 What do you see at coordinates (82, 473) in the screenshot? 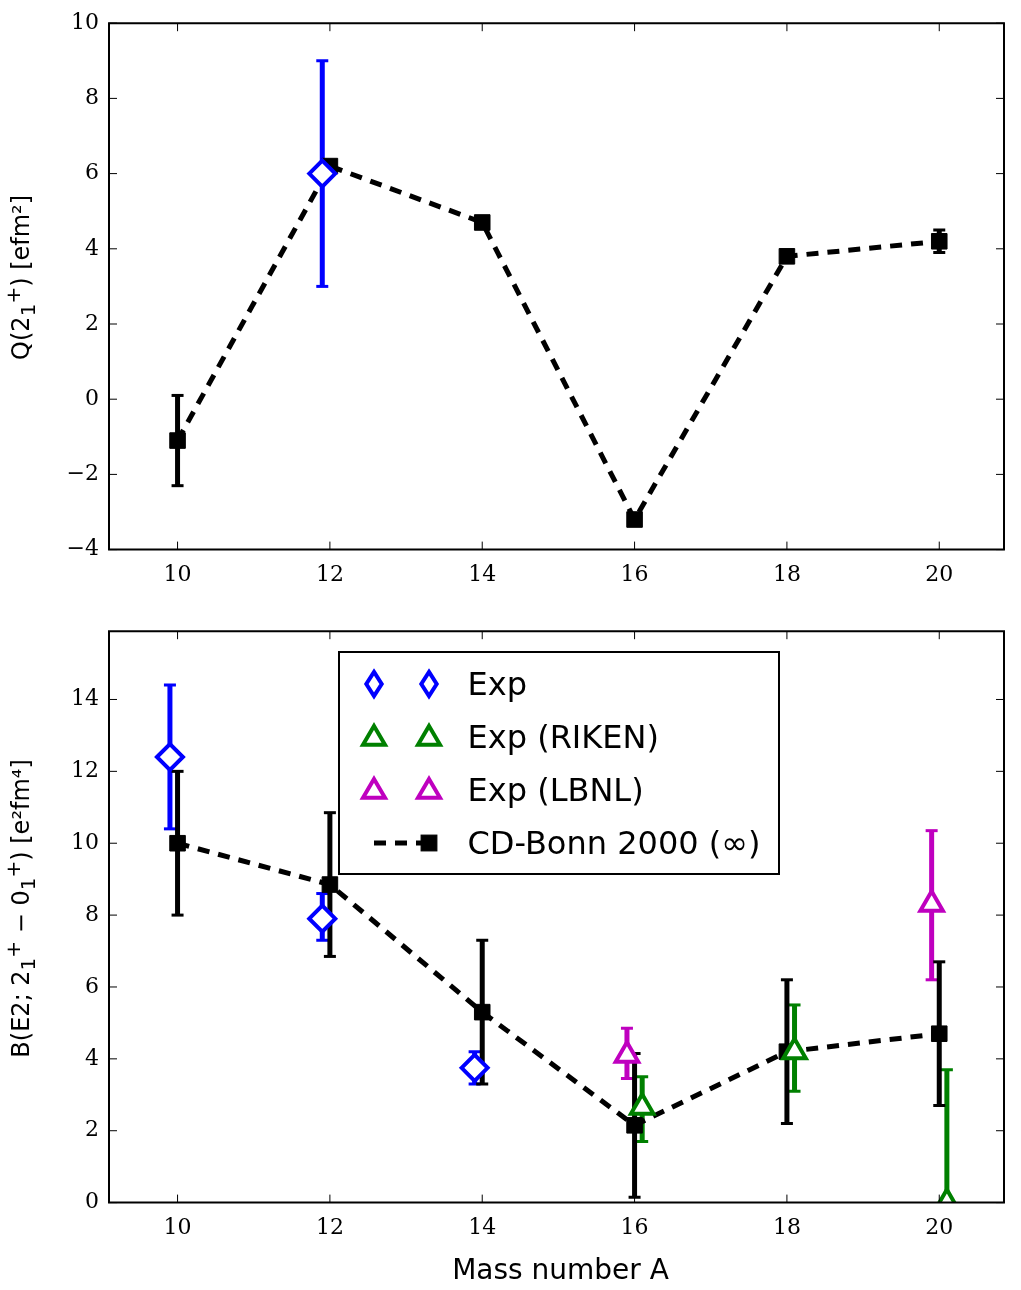
I see `y-tick-label: −2` at bounding box center [82, 473].